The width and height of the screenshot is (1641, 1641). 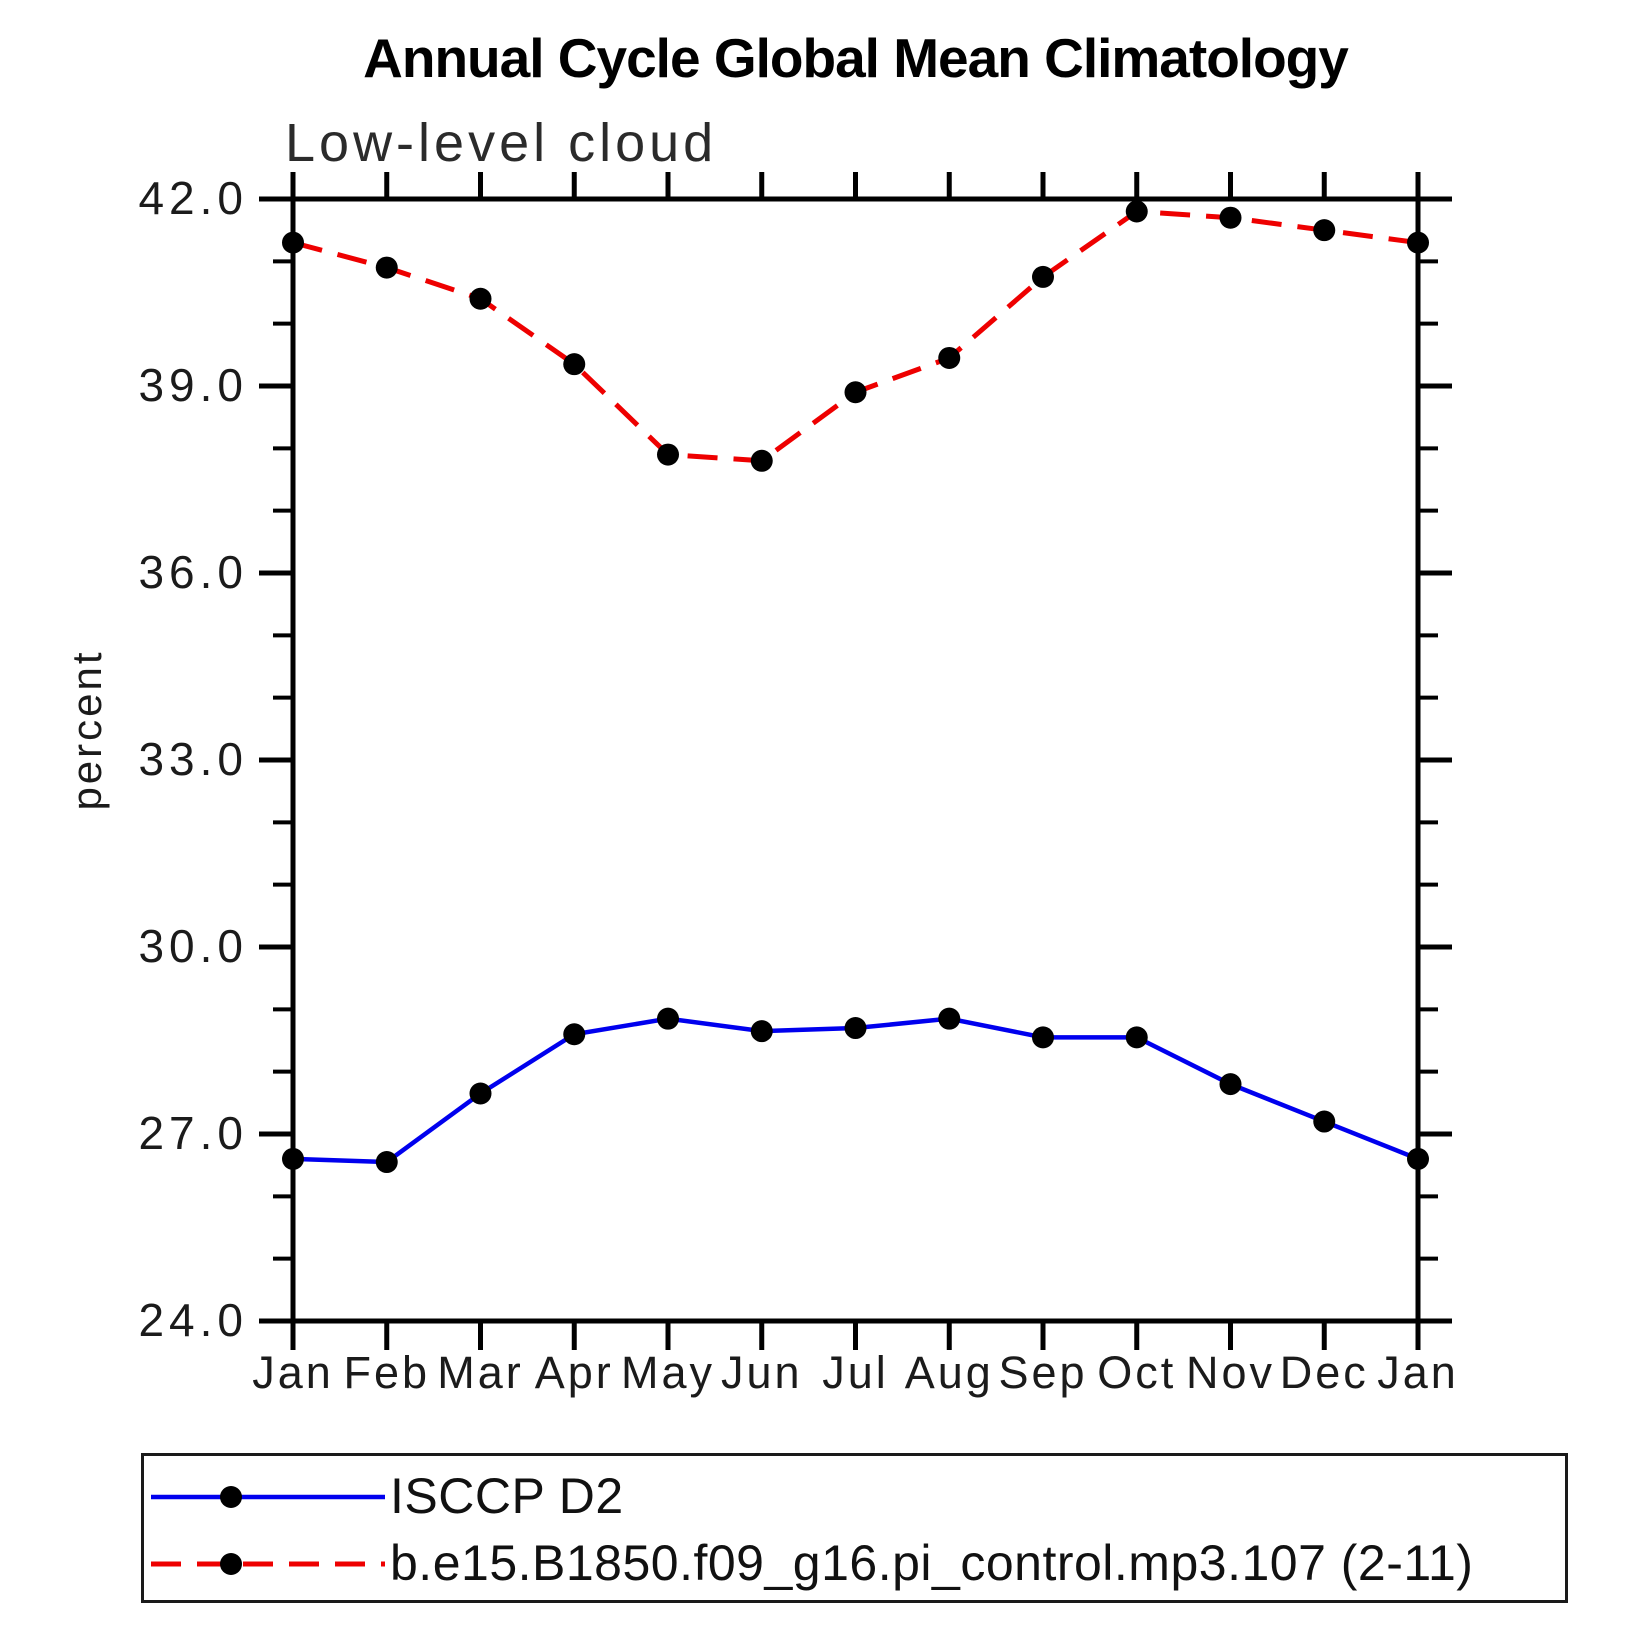 I want to click on x-tick-label: Mar, so click(x=480, y=1372).